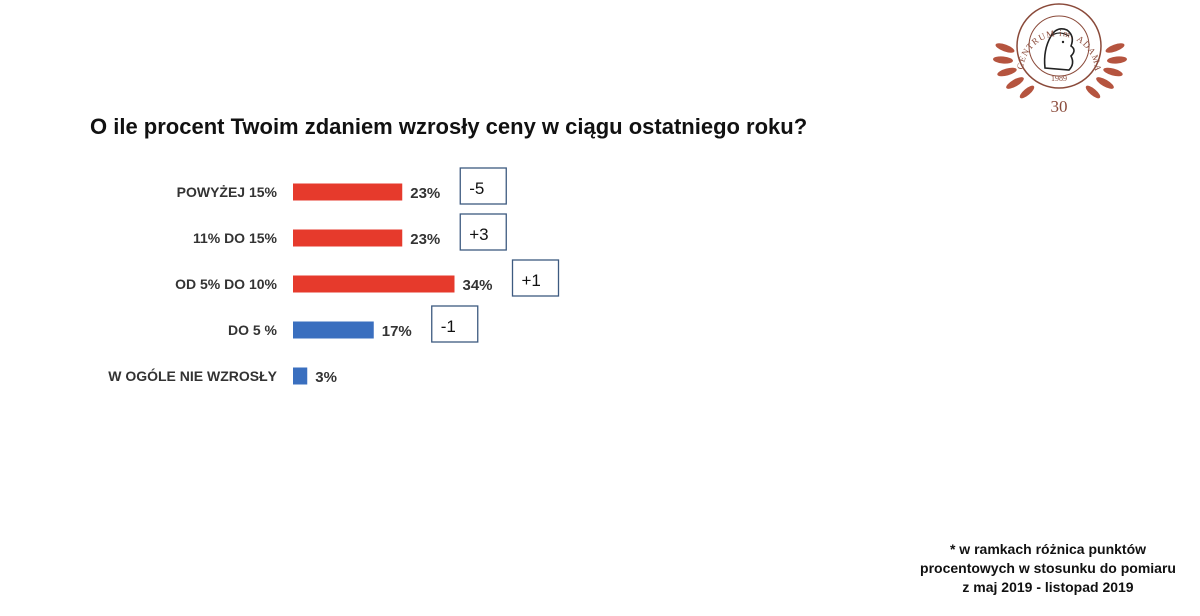  What do you see at coordinates (1059, 49) in the screenshot?
I see `portrait-seal-icon` at bounding box center [1059, 49].